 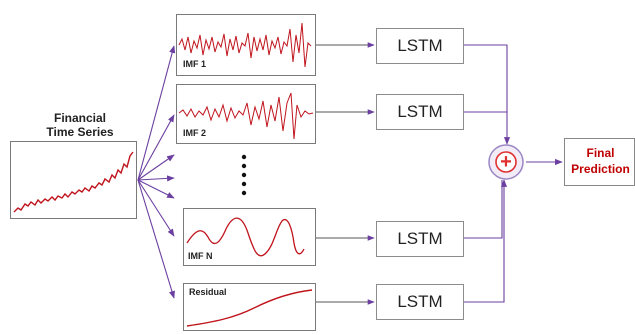 What do you see at coordinates (483, 209) in the screenshot?
I see `path-lstm3-sum` at bounding box center [483, 209].